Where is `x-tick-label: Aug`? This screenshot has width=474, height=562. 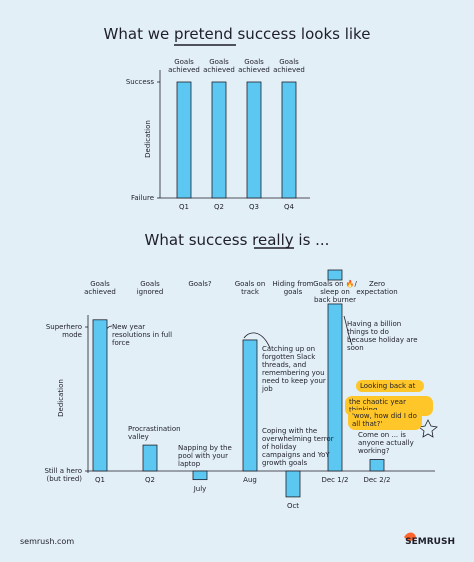
x-tick-label: Aug is located at coordinates (250, 480).